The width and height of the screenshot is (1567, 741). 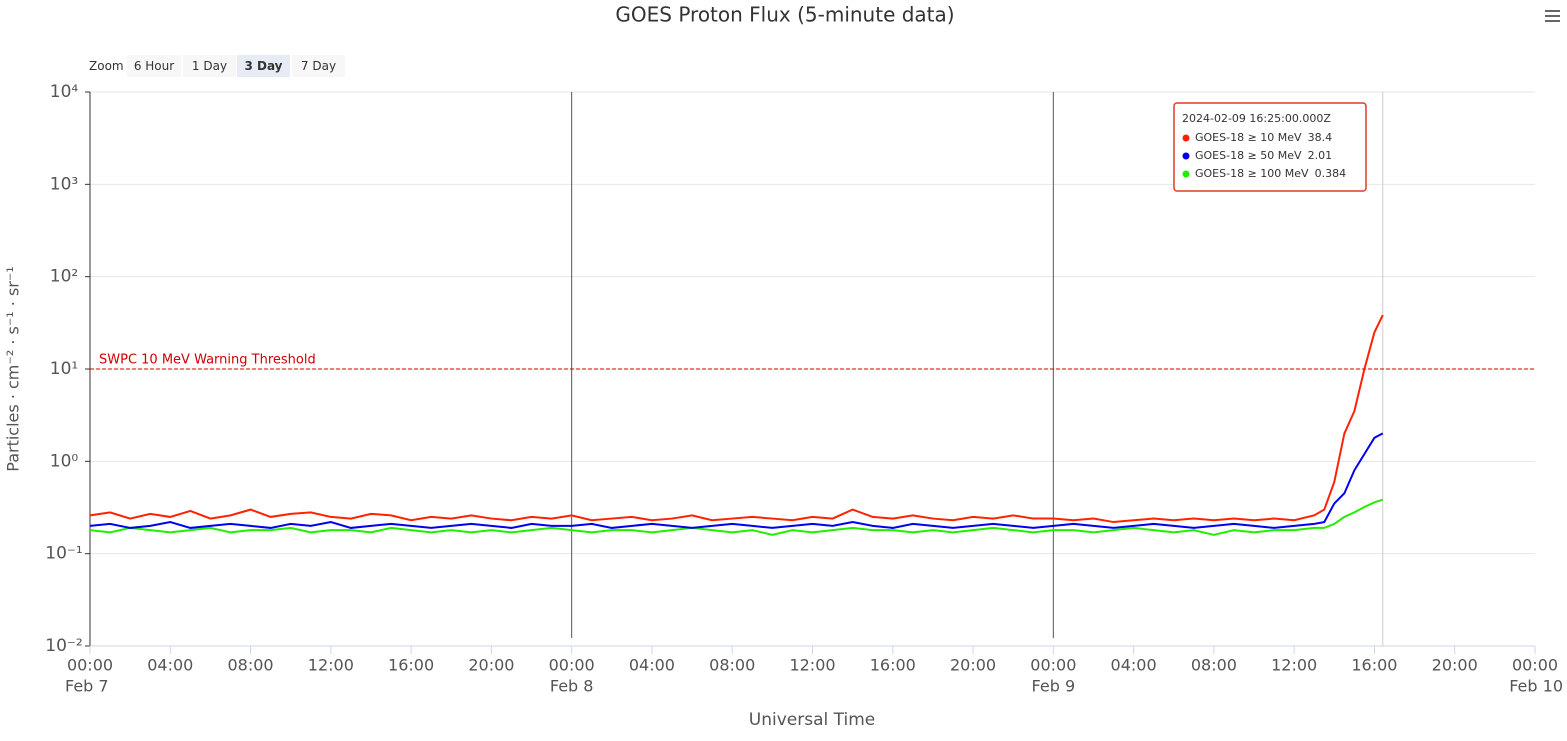 I want to click on y-axis-title: Particles · cm⁻² · s⁻¹ · sr⁻¹, so click(x=13, y=368).